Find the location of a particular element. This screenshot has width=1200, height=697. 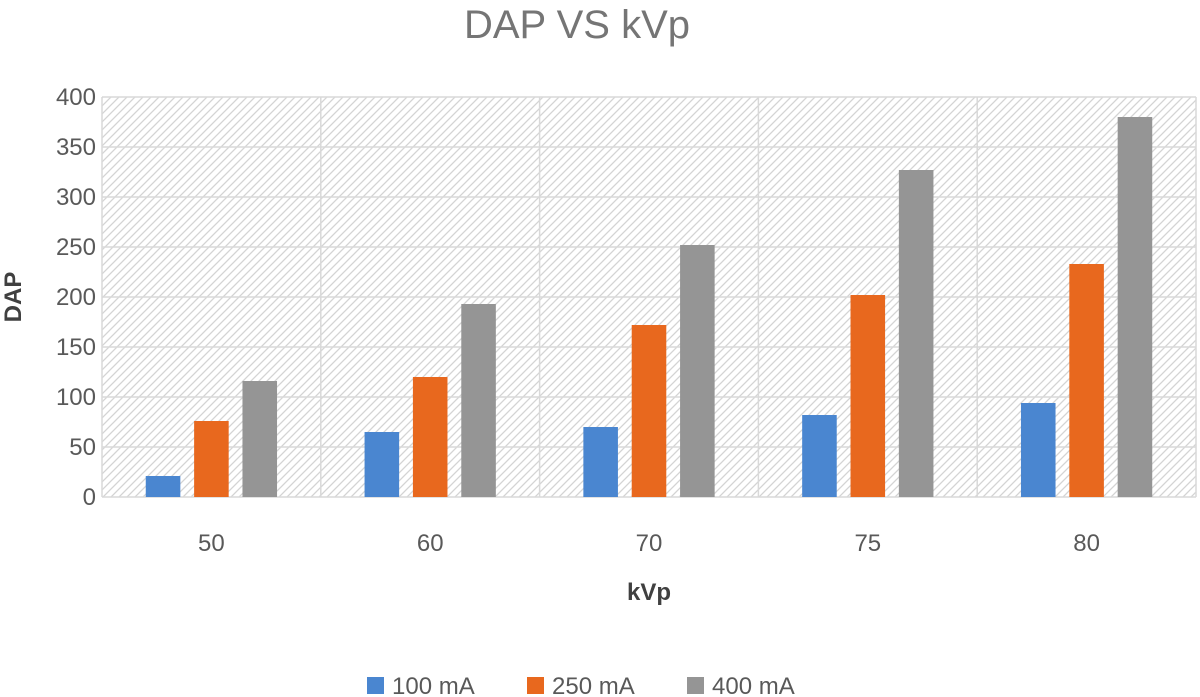

y-tick-label: 250 is located at coordinates (76, 247).